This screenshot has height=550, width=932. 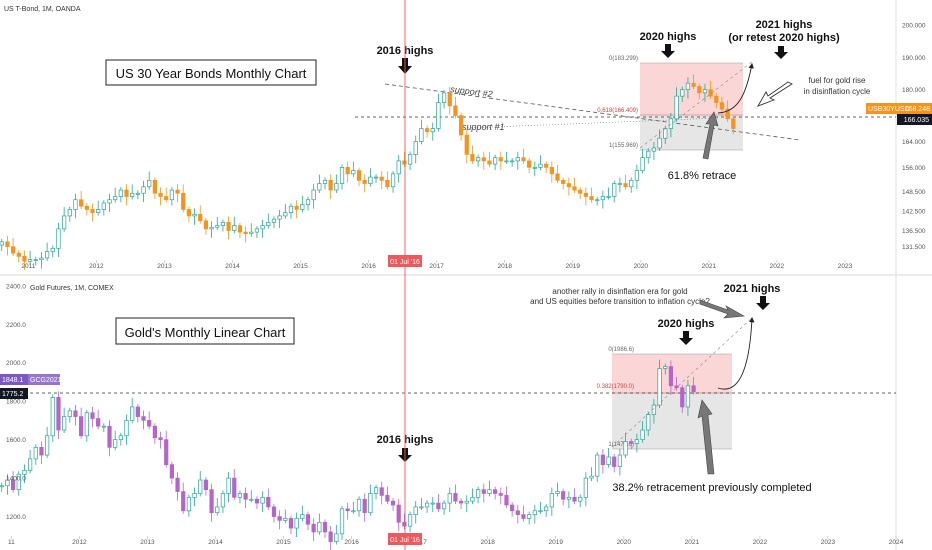 What do you see at coordinates (914, 212) in the screenshot?
I see `bond-price-tick: 142.500` at bounding box center [914, 212].